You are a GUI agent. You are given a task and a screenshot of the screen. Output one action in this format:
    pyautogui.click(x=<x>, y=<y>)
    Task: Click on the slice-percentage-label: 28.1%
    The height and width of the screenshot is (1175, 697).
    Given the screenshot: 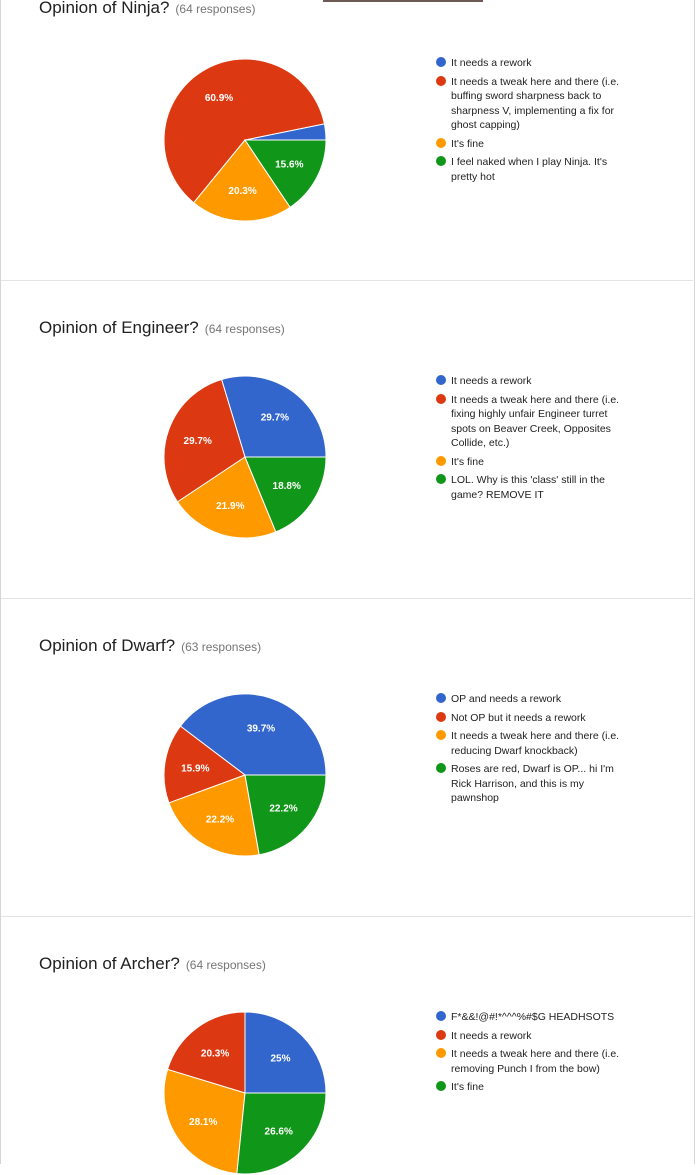 What is the action you would take?
    pyautogui.click(x=203, y=1122)
    